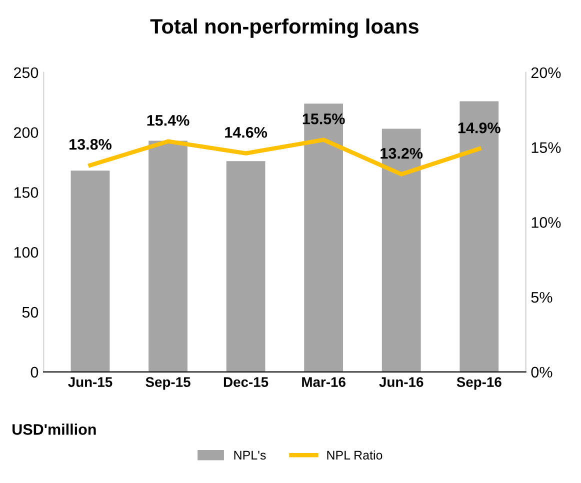  What do you see at coordinates (26, 192) in the screenshot?
I see `y-tick-label: 150` at bounding box center [26, 192].